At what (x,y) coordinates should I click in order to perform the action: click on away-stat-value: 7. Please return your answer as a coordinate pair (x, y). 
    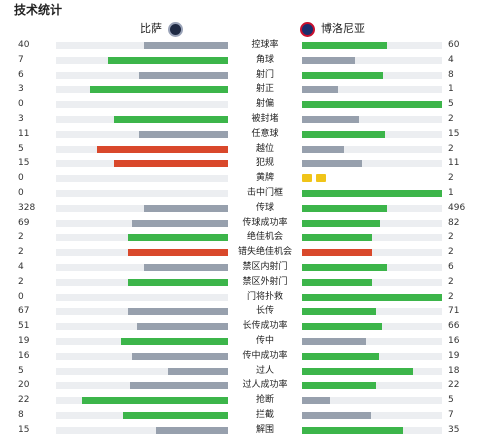
    Looking at the image, I should click on (451, 414).